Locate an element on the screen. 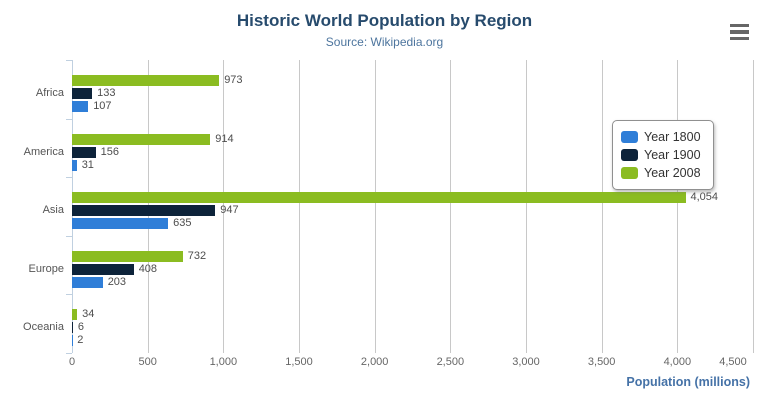 The height and width of the screenshot is (416, 769). category-label-america: America is located at coordinates (43, 151).